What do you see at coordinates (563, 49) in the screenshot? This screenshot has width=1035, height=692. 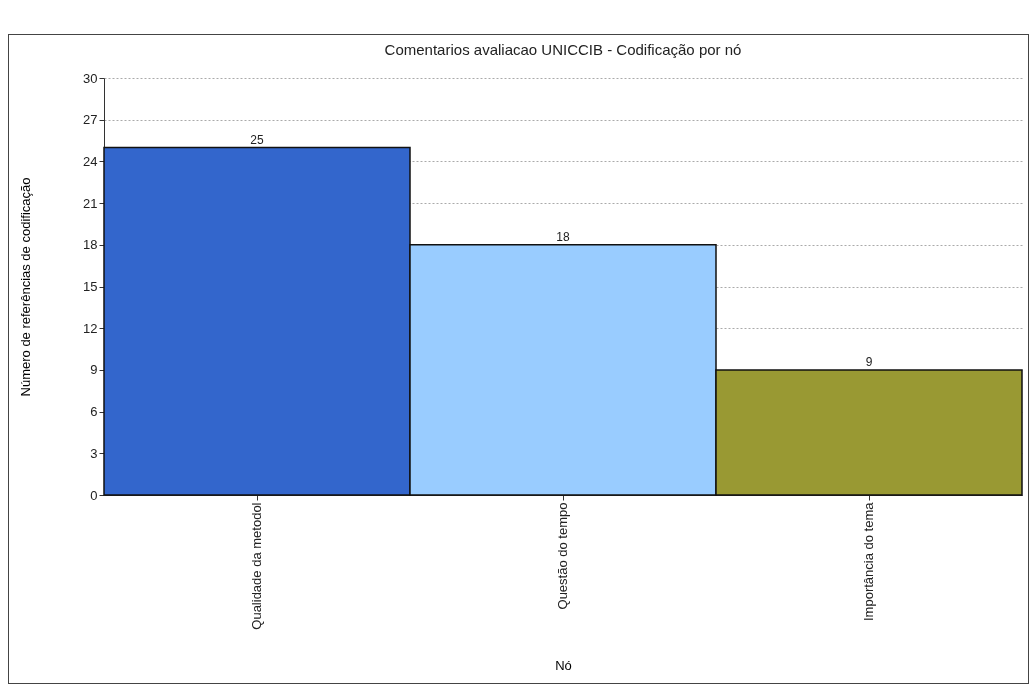 I see `chart-title: Comentarios avaliacao UNICCIB - Codificação por nó` at bounding box center [563, 49].